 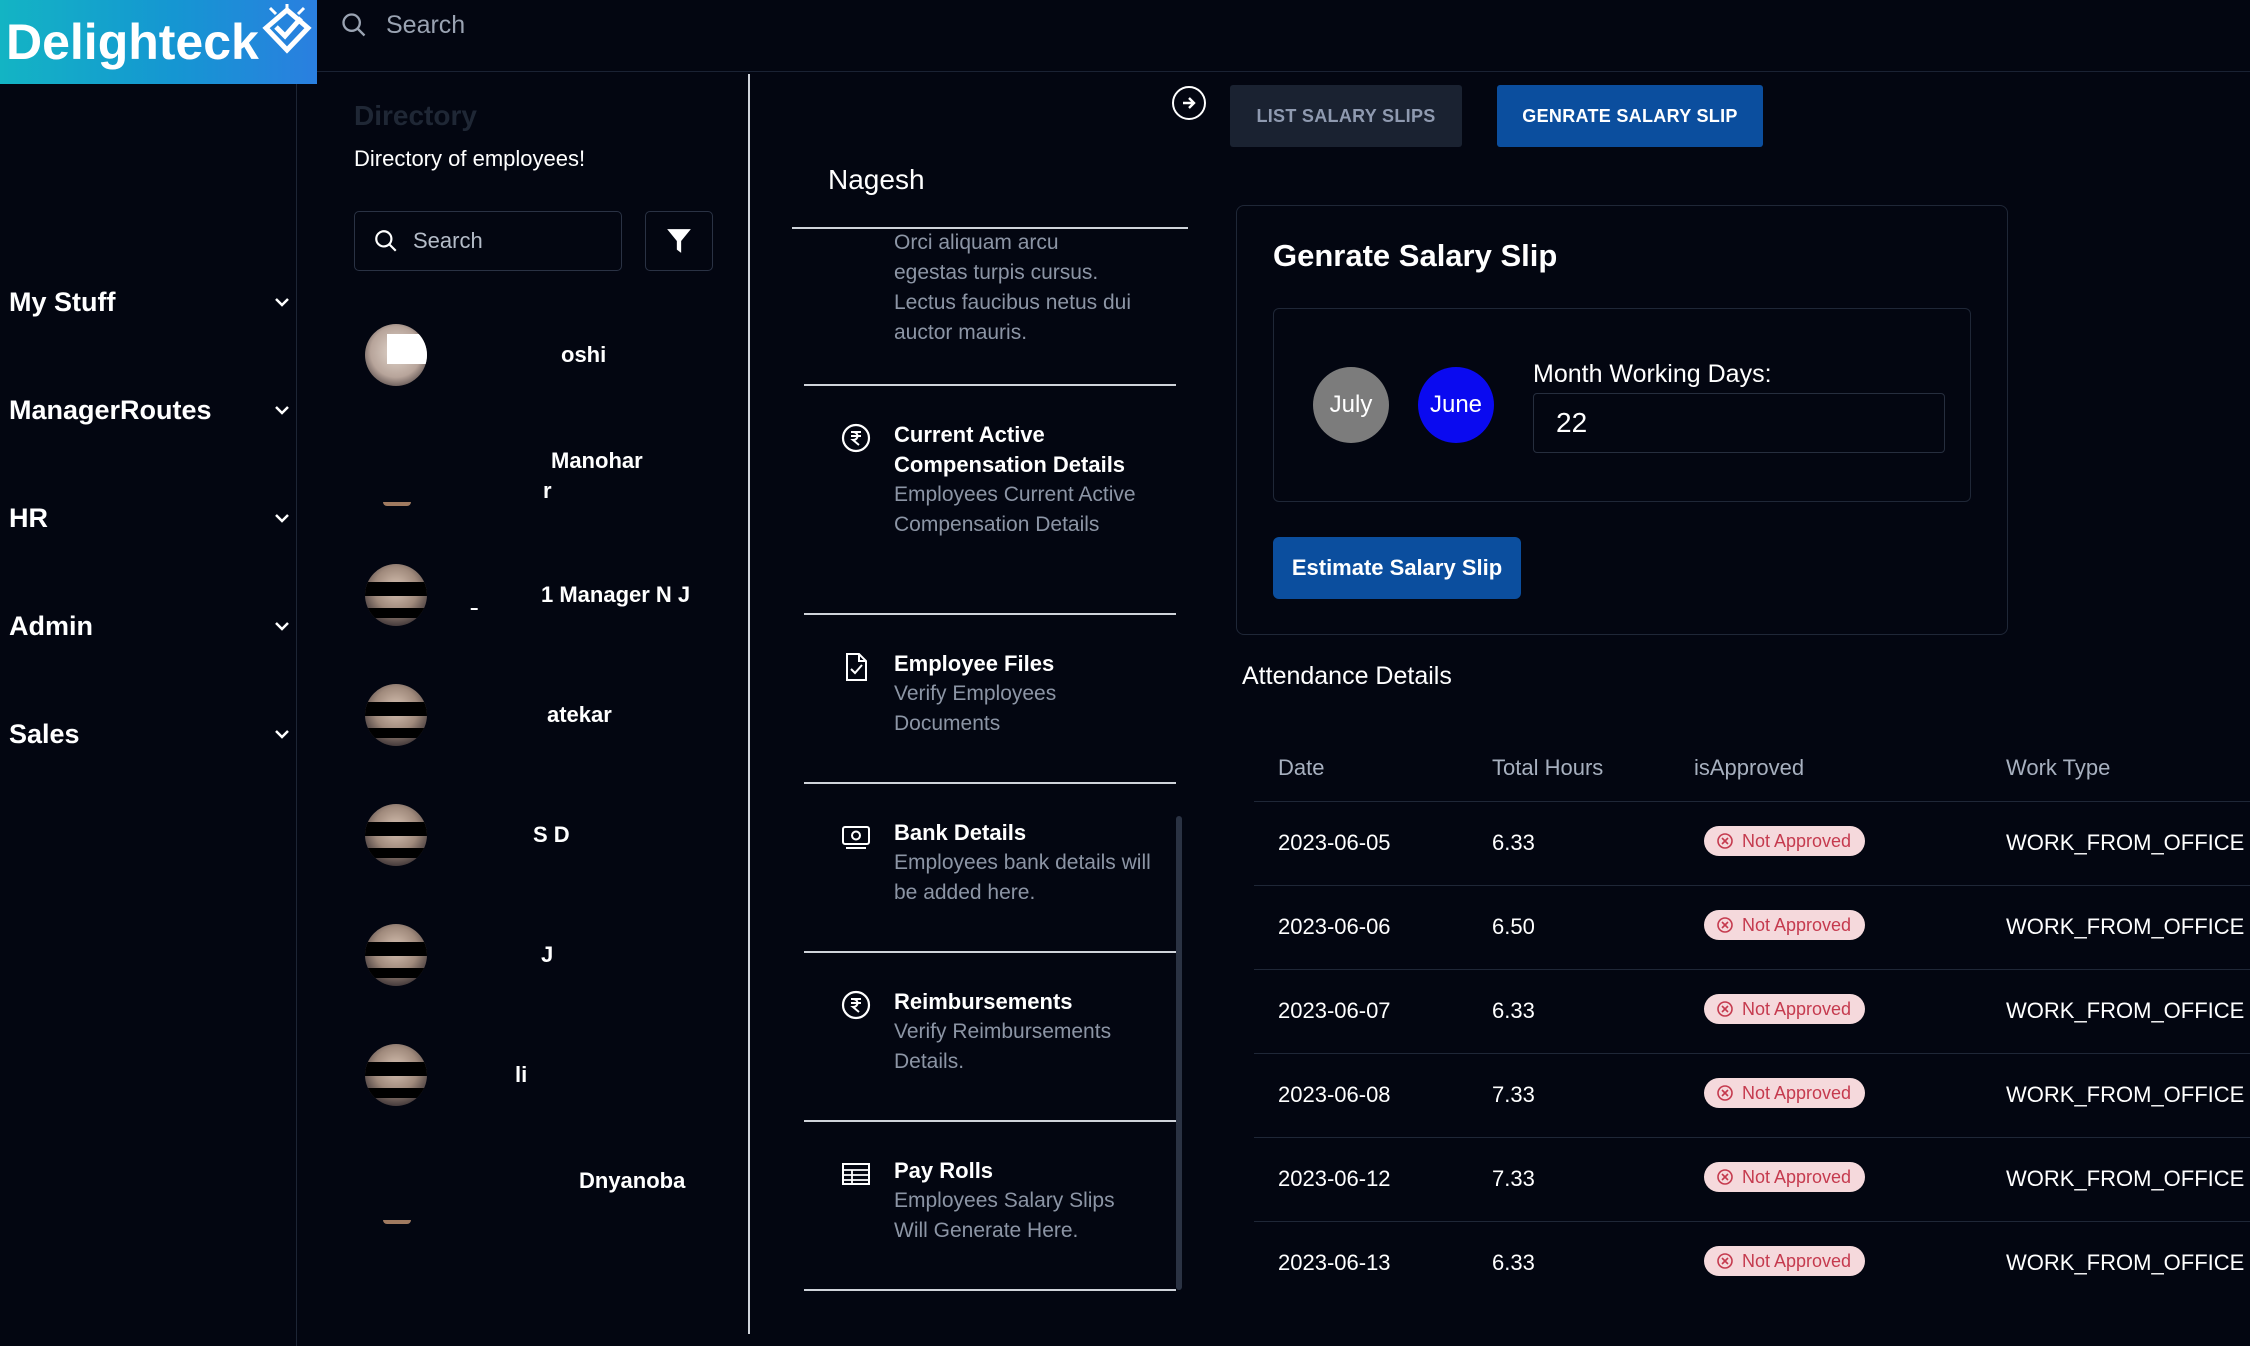 I want to click on sidebar-item-label: Admin, so click(x=51, y=625).